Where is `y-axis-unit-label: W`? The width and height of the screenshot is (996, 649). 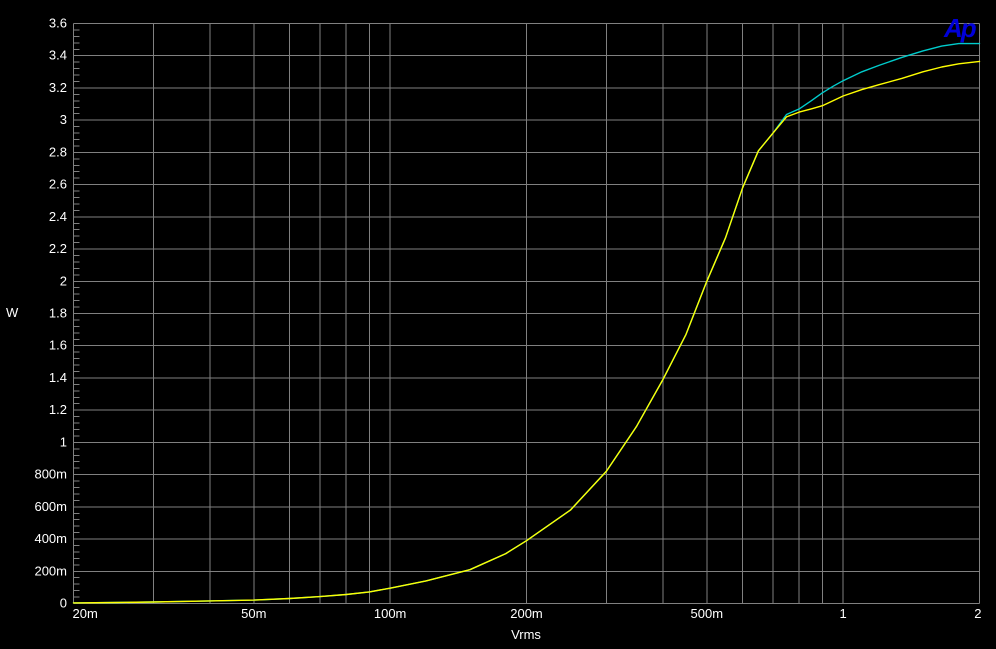 y-axis-unit-label: W is located at coordinates (12, 312).